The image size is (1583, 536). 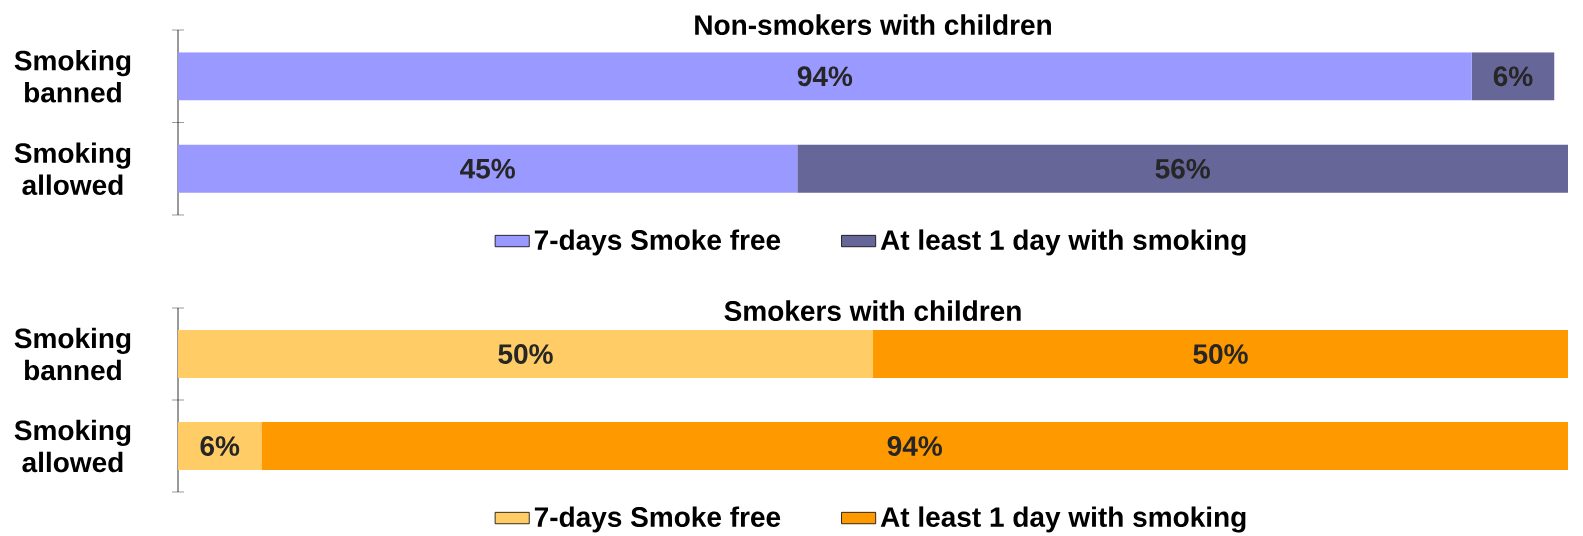 I want to click on data-label: 45%, so click(x=487, y=168).